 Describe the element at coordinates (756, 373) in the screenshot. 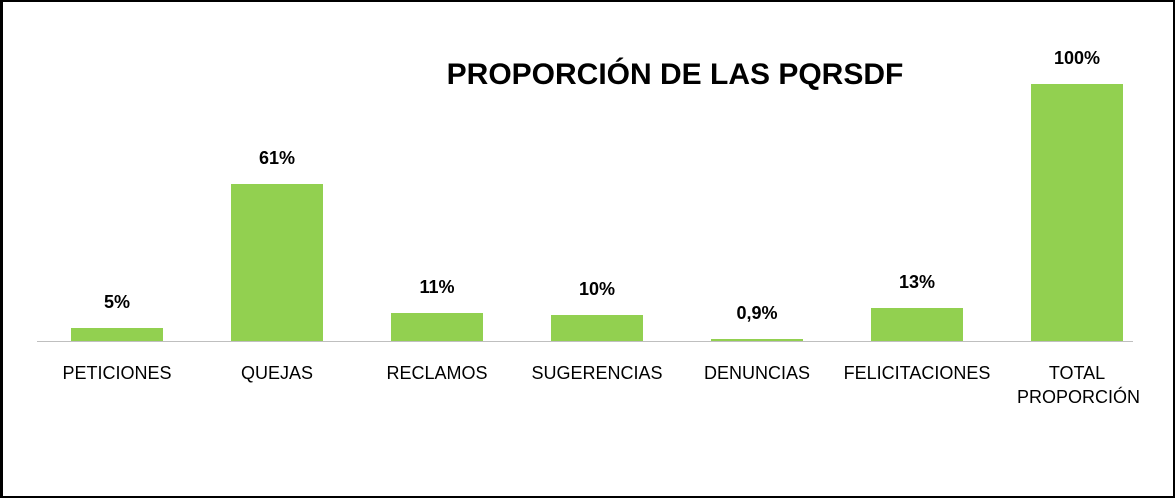

I see `x-tick-label: DENUNCIAS` at that location.